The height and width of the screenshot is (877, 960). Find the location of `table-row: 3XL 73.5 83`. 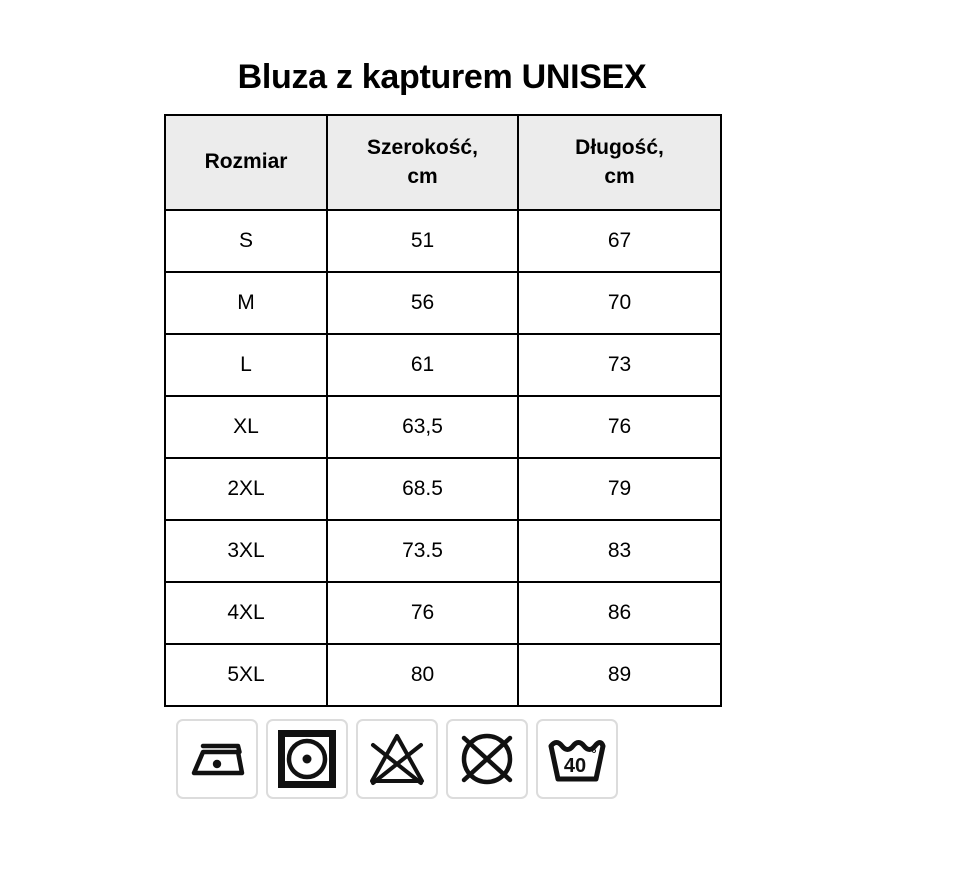

table-row: 3XL 73.5 83 is located at coordinates (443, 551).